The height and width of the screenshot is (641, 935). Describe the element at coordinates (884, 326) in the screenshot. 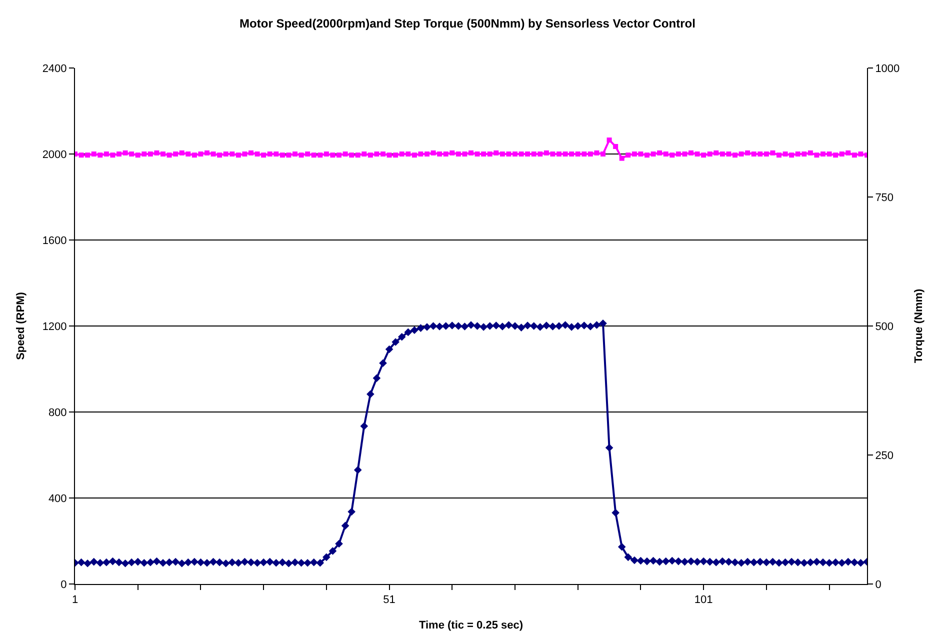

I see `y2-tick-label: 500` at that location.